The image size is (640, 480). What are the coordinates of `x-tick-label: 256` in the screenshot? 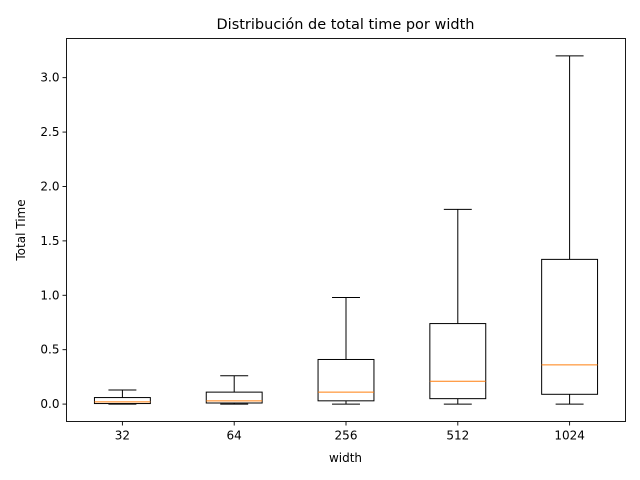 It's located at (346, 436).